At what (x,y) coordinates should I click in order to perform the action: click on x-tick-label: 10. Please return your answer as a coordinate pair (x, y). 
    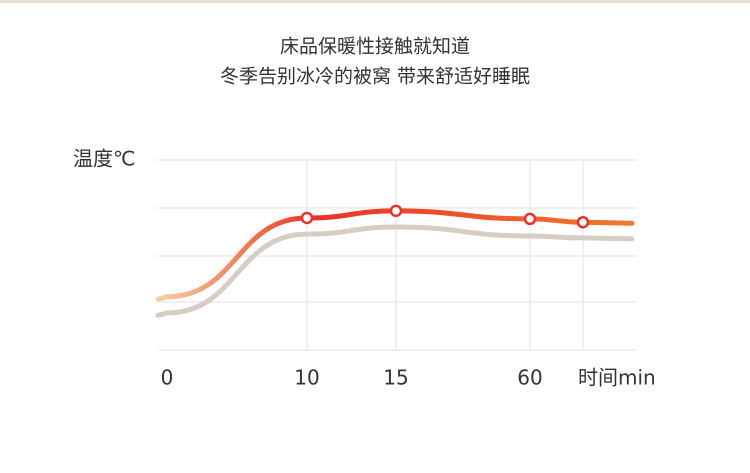
    Looking at the image, I should click on (306, 378).